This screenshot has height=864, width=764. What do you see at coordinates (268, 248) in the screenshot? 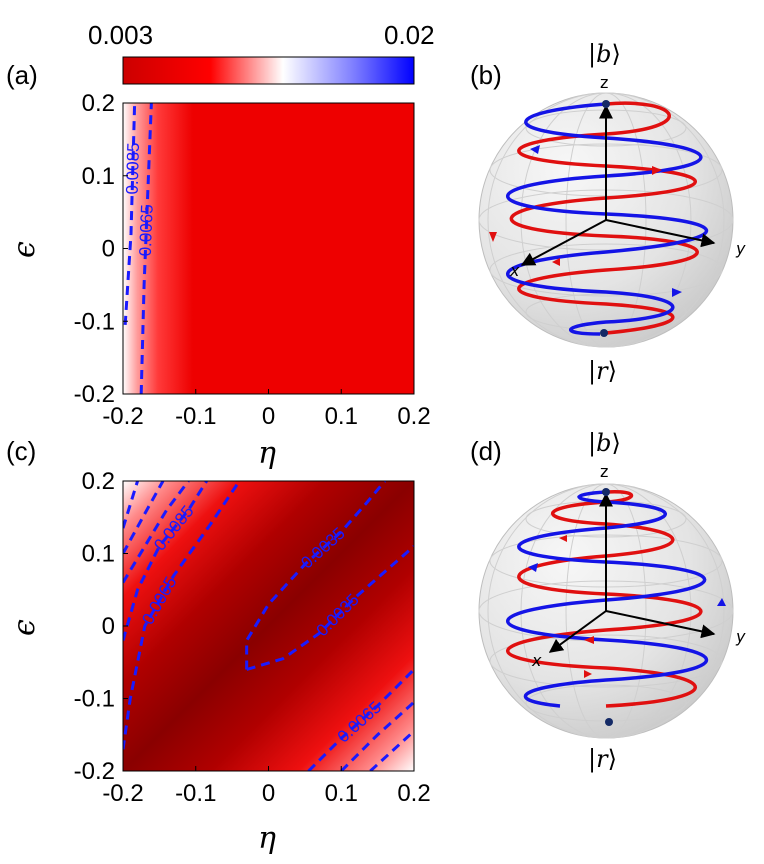
I see `heatmap-a` at bounding box center [268, 248].